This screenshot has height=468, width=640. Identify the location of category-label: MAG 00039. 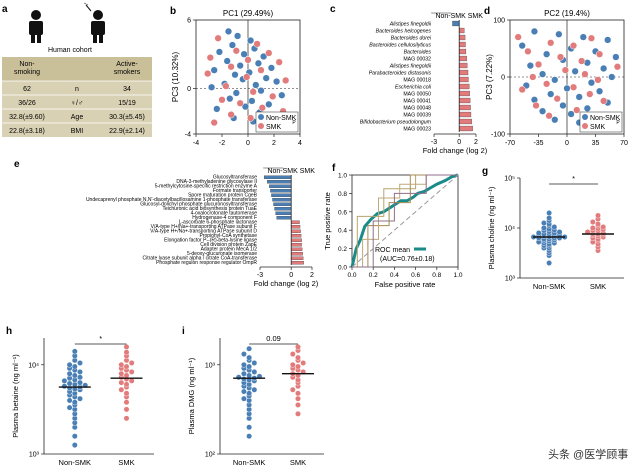
(417, 115).